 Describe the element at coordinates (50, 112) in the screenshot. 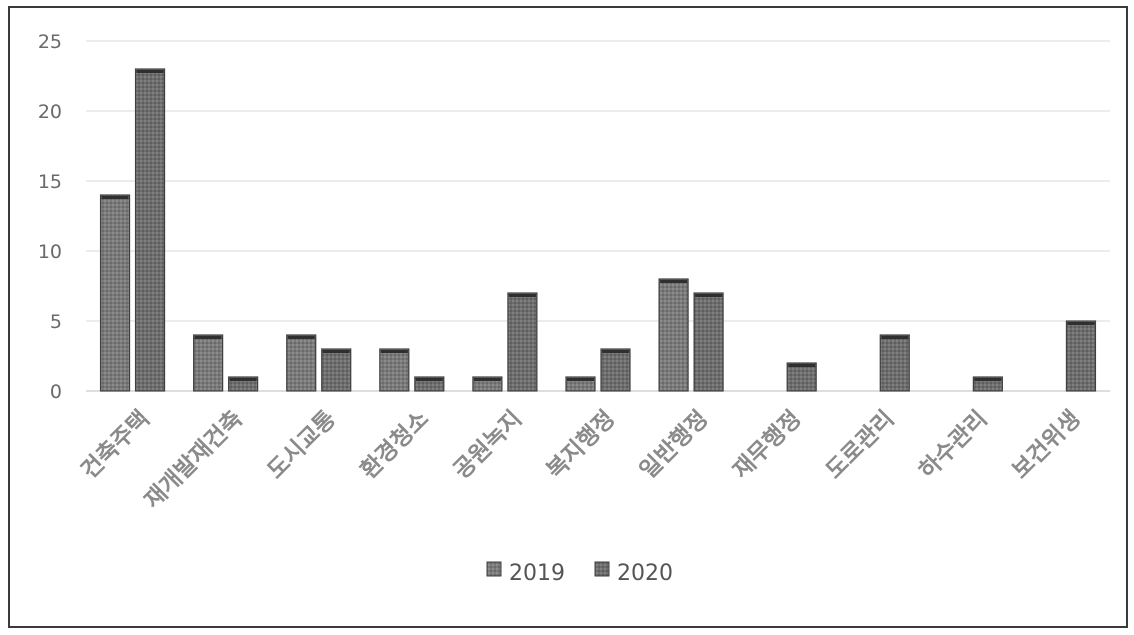

I see `y-tick-label: 20` at that location.